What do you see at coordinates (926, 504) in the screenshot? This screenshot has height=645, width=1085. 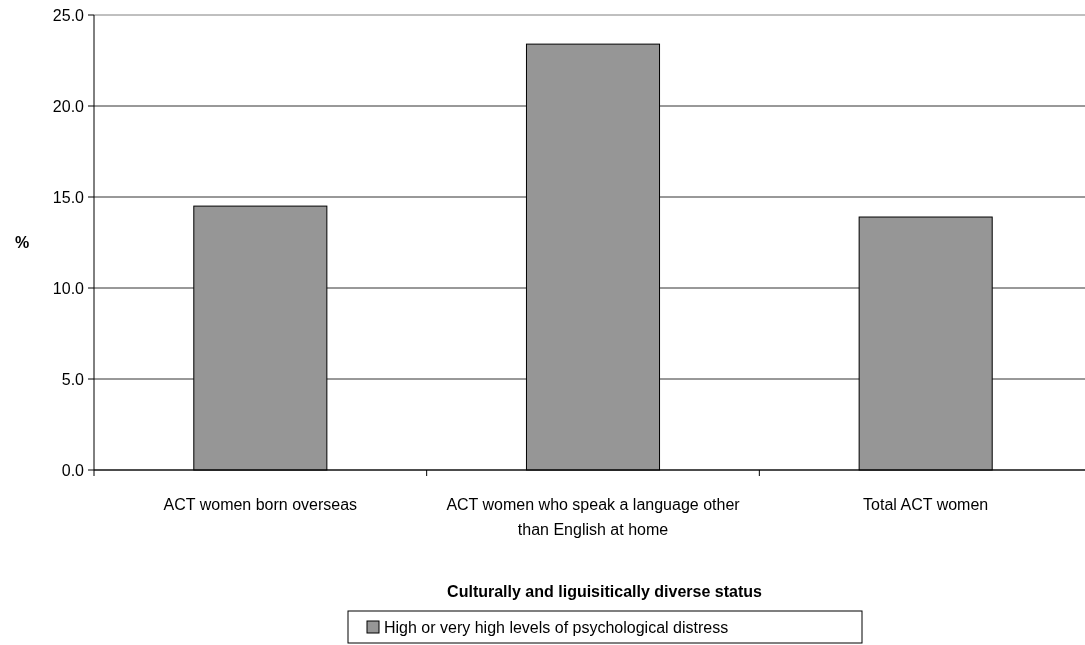 I see `x-tick-label: Total ACT women` at bounding box center [926, 504].